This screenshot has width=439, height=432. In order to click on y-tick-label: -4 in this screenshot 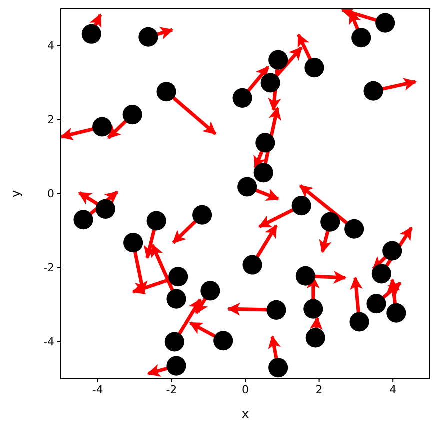, I will do `click(49, 342)`.